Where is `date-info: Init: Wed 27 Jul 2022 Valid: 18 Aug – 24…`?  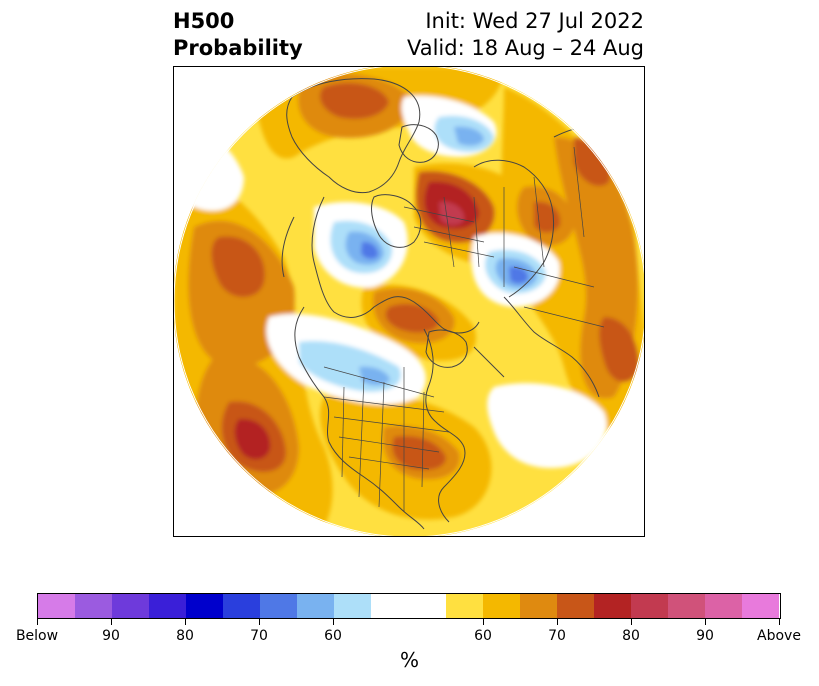
date-info: Init: Wed 27 Jul 2022 Valid: 18 Aug – 24… is located at coordinates (525, 35).